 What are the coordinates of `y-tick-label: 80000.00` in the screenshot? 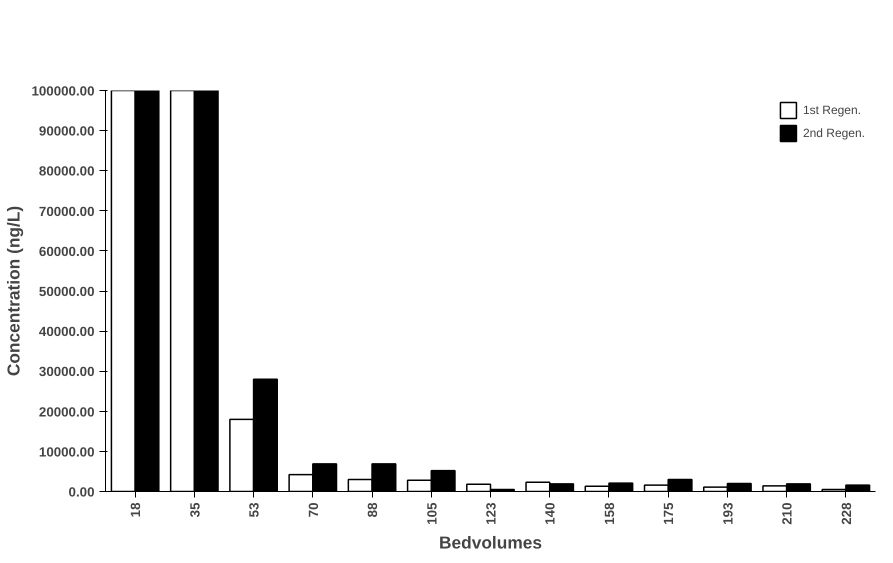 It's located at (66, 171).